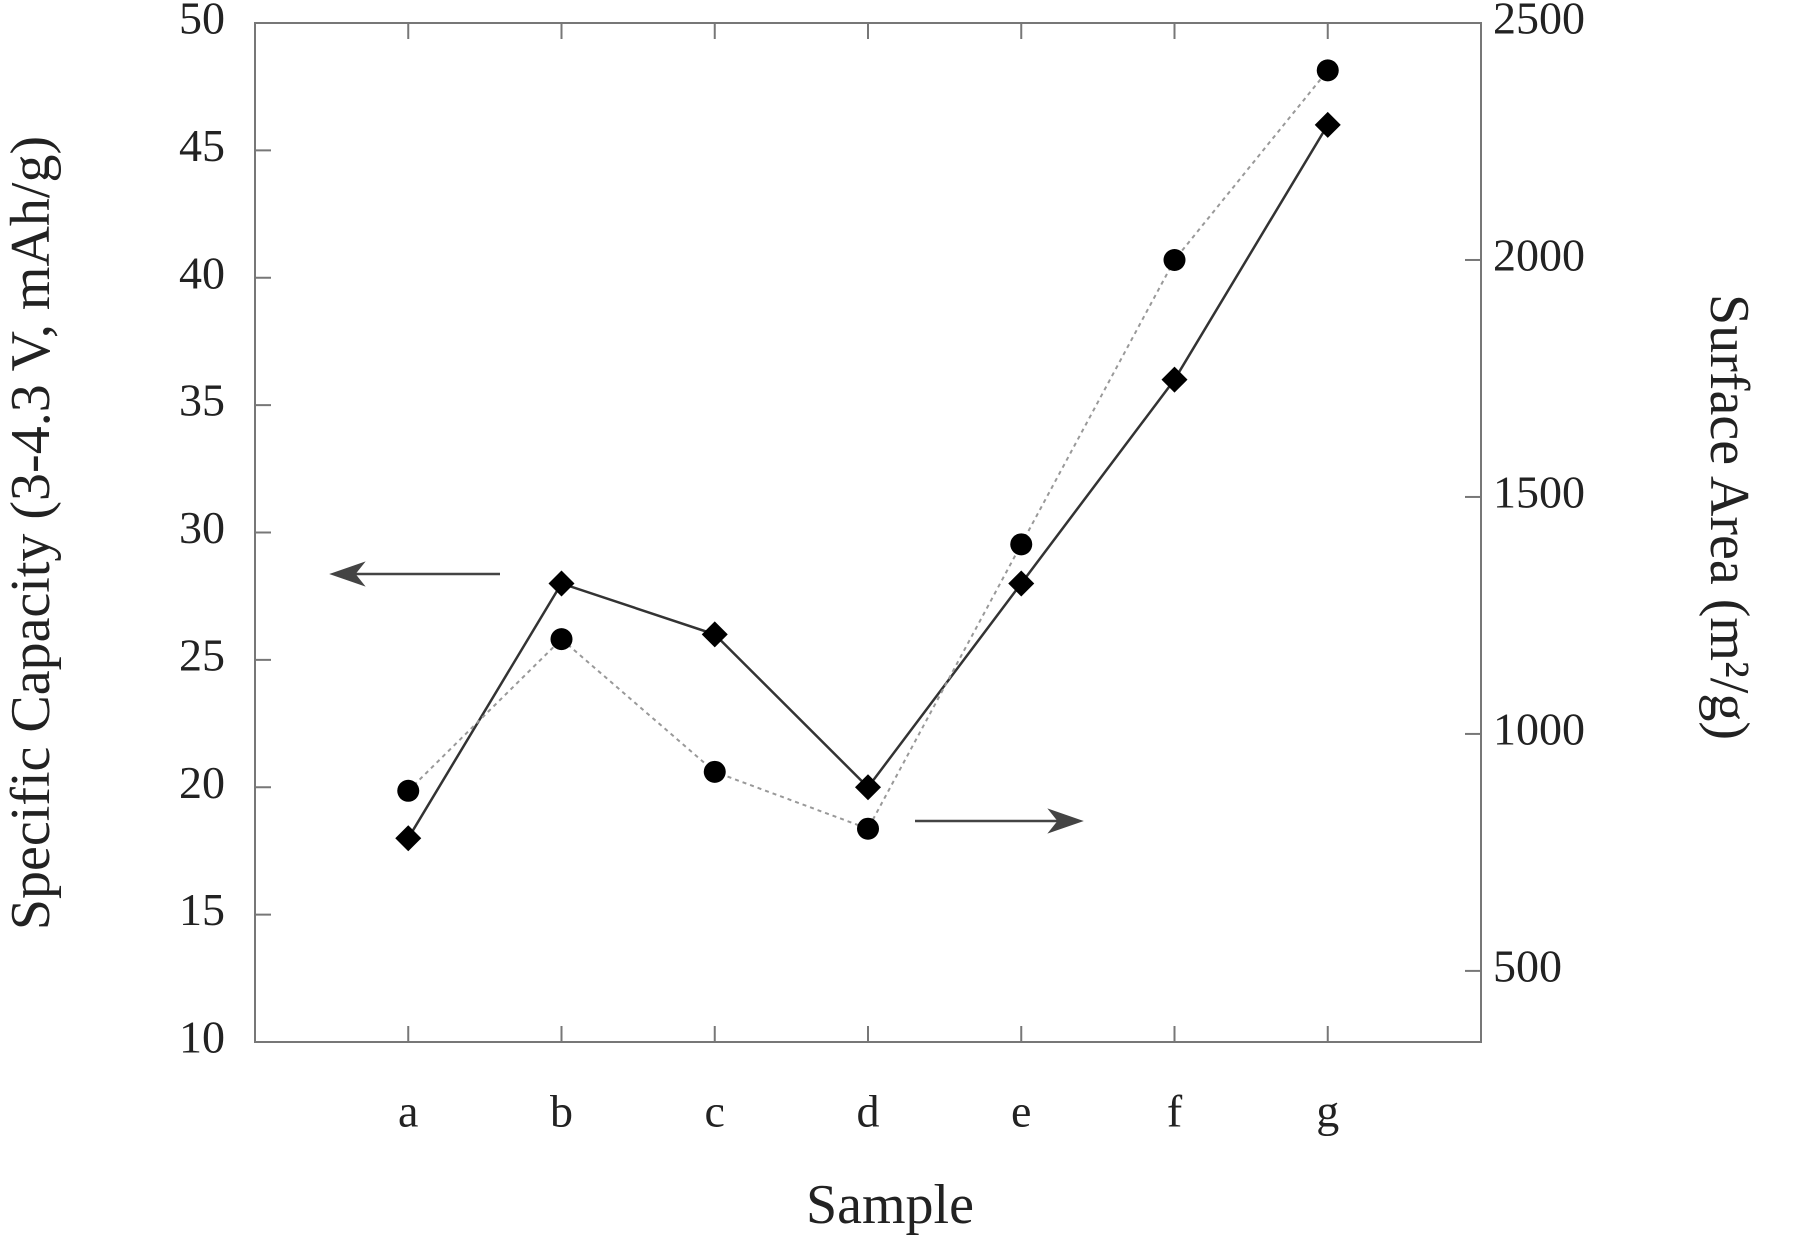  What do you see at coordinates (1539, 492) in the screenshot?
I see `y2-tick-label: 1500` at bounding box center [1539, 492].